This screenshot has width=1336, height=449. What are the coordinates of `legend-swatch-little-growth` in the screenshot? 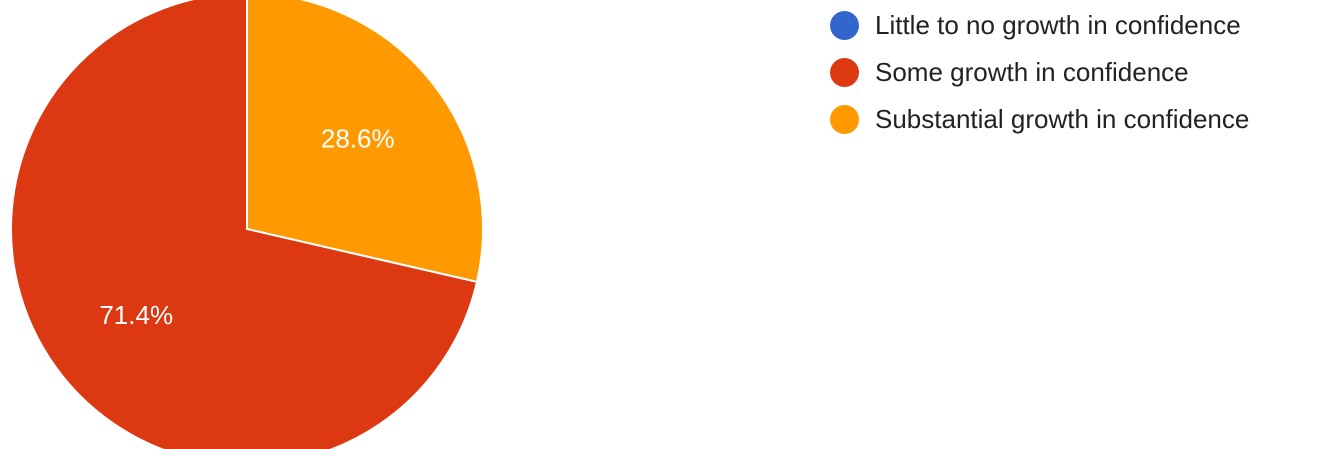 It's located at (844, 25).